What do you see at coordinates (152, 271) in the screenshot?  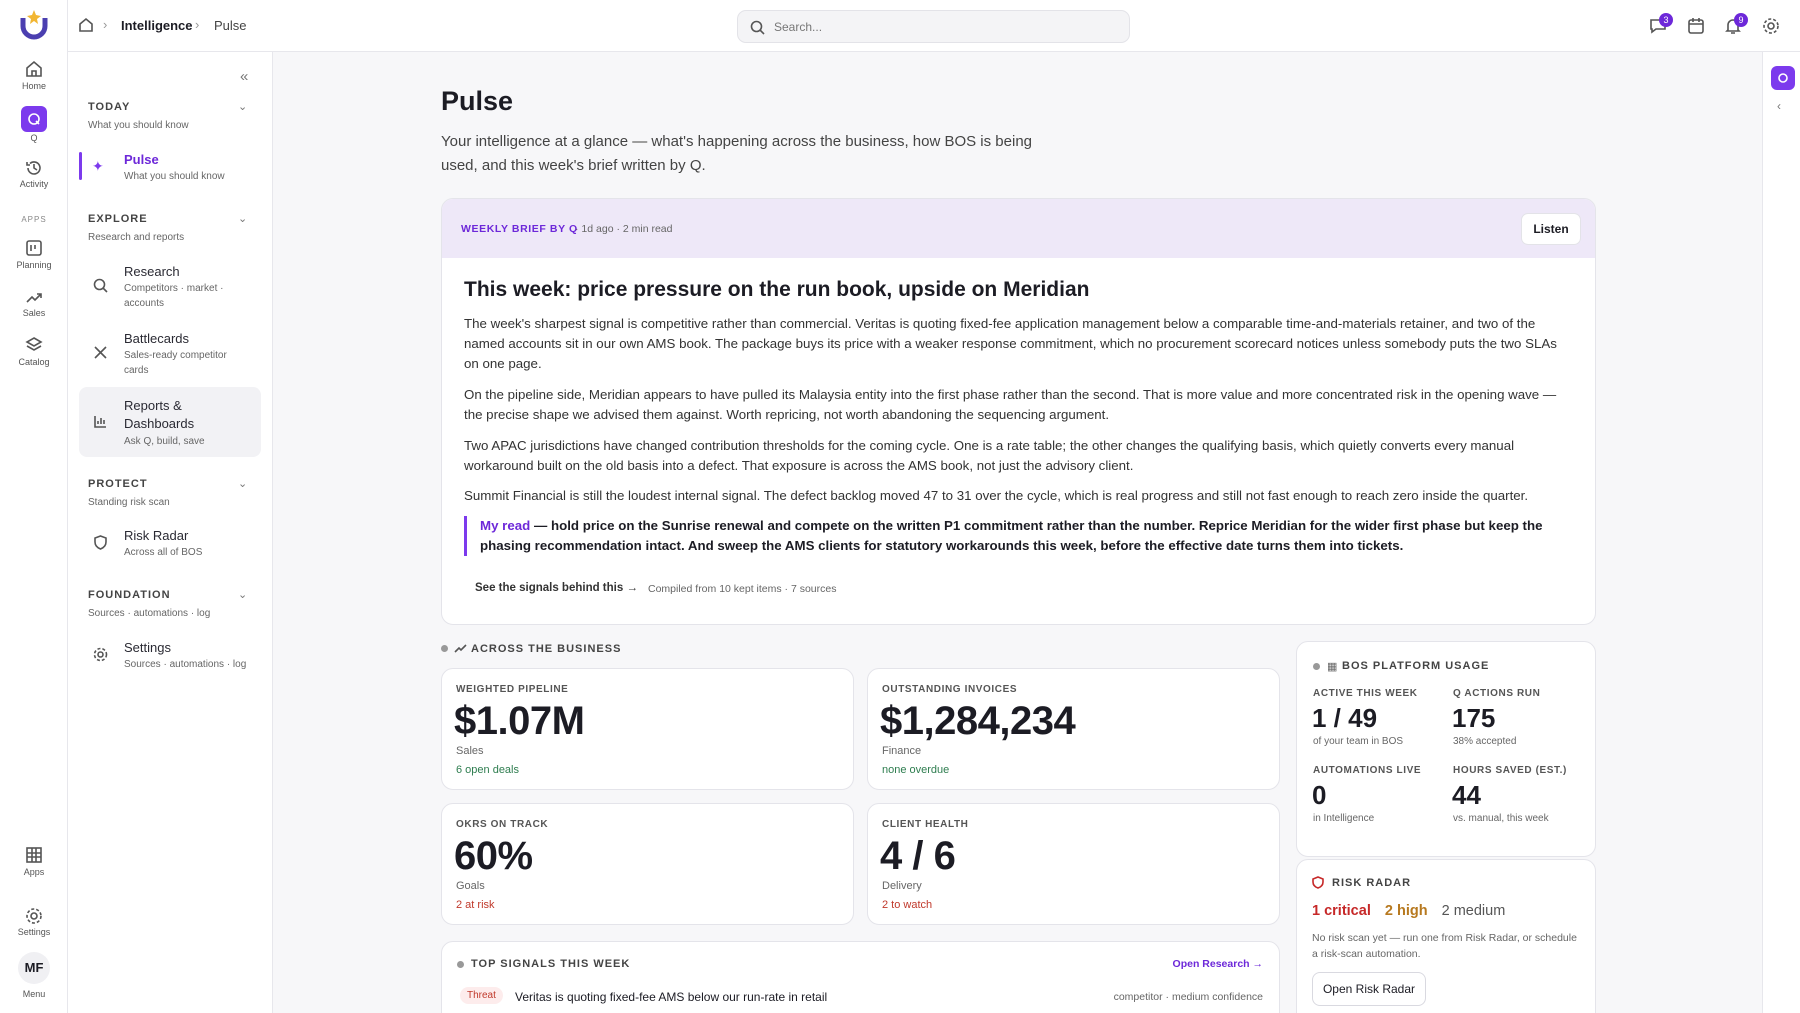 I see `nav-item: Research` at bounding box center [152, 271].